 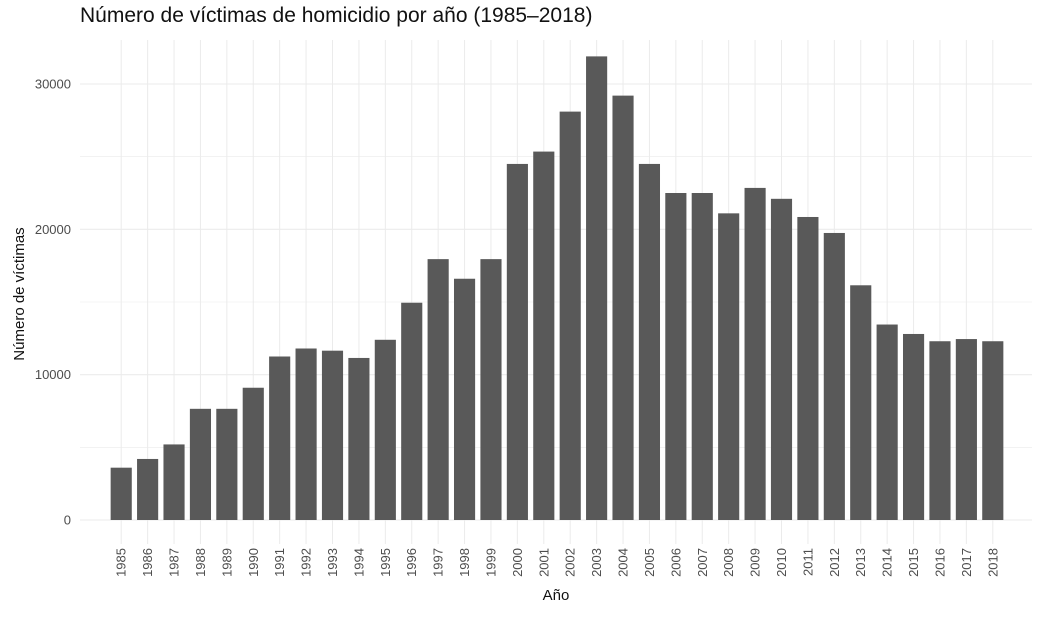 I want to click on bar-2012, so click(x=834, y=376).